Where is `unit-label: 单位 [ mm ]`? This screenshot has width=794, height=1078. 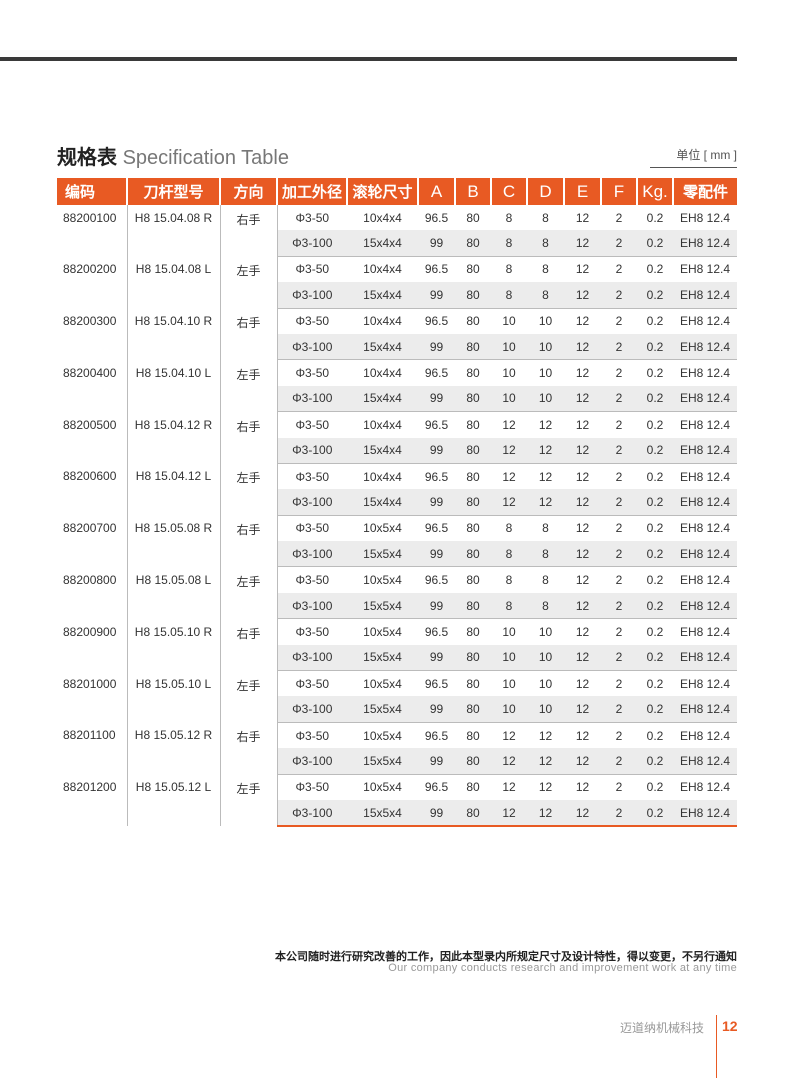 unit-label: 单位 [ mm ] is located at coordinates (693, 157).